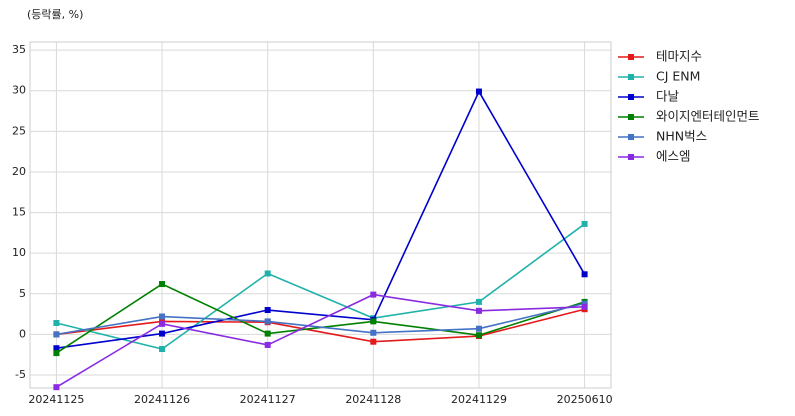  What do you see at coordinates (268, 399) in the screenshot?
I see `x-tick-label: 20241127` at bounding box center [268, 399].